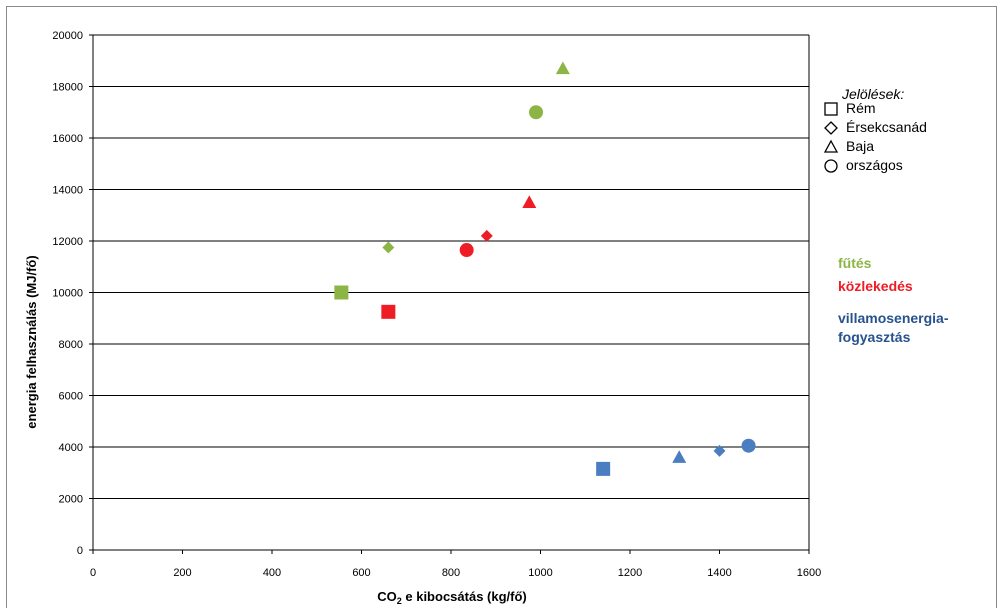 The width and height of the screenshot is (1003, 608). What do you see at coordinates (831, 128) in the screenshot?
I see `legend-symbol-diamond` at bounding box center [831, 128].